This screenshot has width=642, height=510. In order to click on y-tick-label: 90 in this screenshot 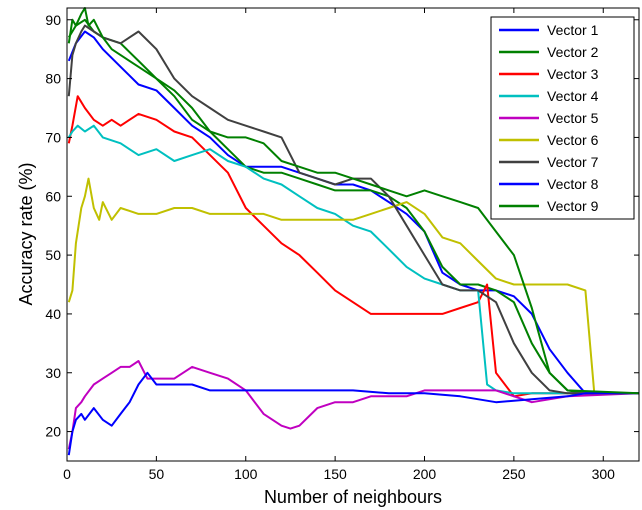, I will do `click(53, 20)`.